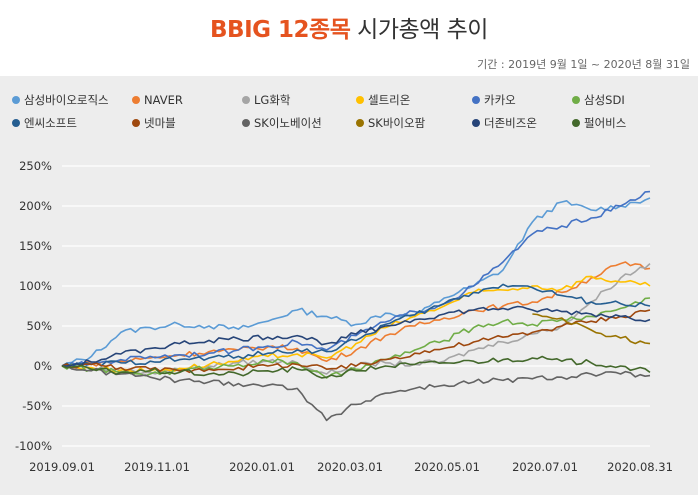 This screenshot has height=495, width=698. Describe the element at coordinates (280, 30) in the screenshot. I see `title-accent: BBIG 12종목` at that location.